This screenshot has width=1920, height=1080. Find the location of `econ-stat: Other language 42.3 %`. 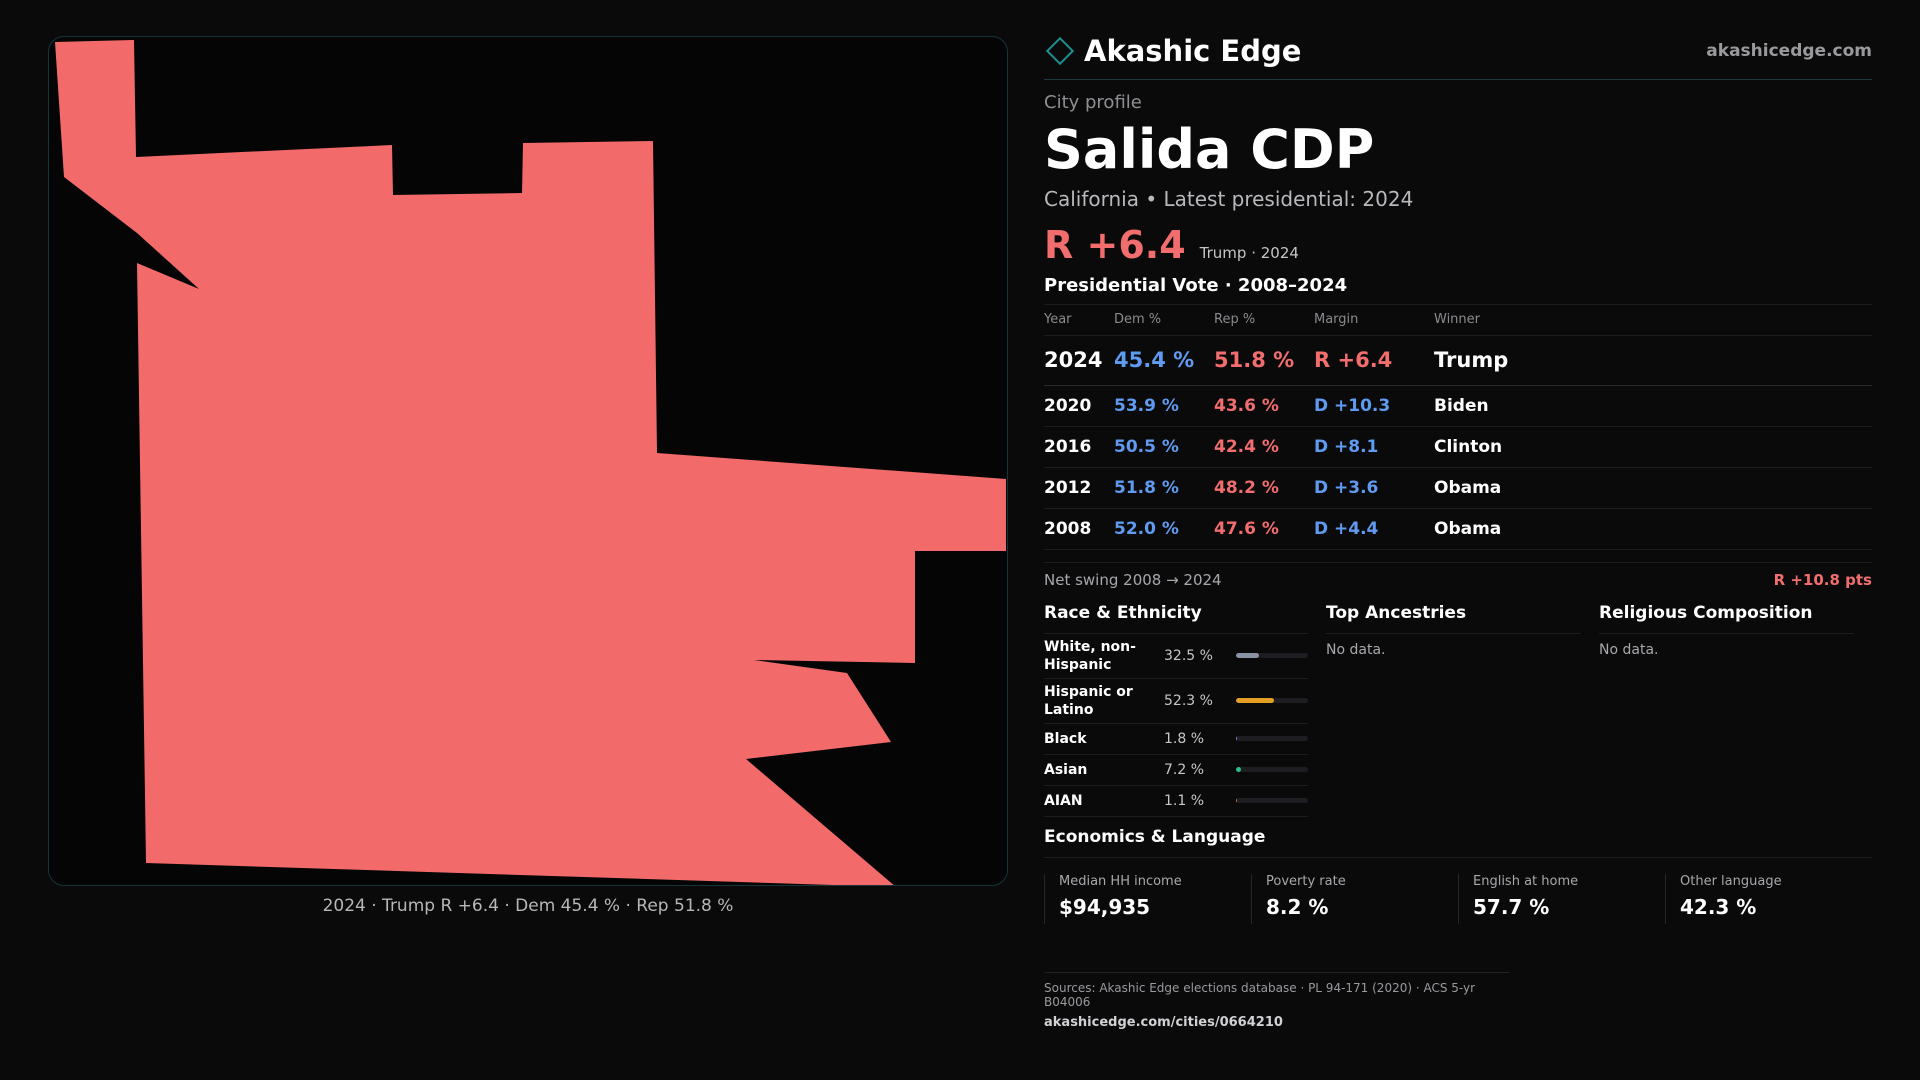

econ-stat: Other language 42.3 % is located at coordinates (1768, 898).